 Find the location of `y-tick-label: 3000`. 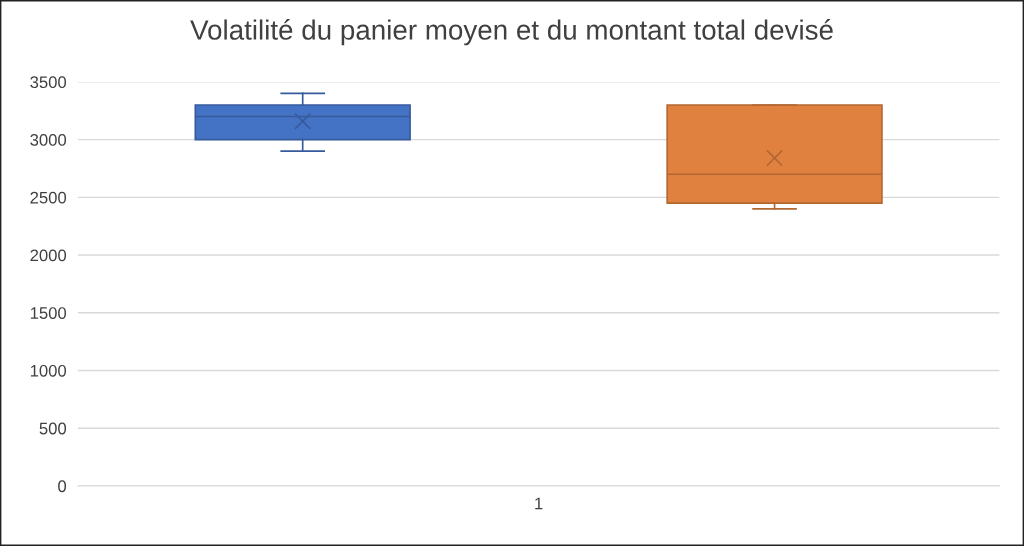

y-tick-label: 3000 is located at coordinates (48, 140).